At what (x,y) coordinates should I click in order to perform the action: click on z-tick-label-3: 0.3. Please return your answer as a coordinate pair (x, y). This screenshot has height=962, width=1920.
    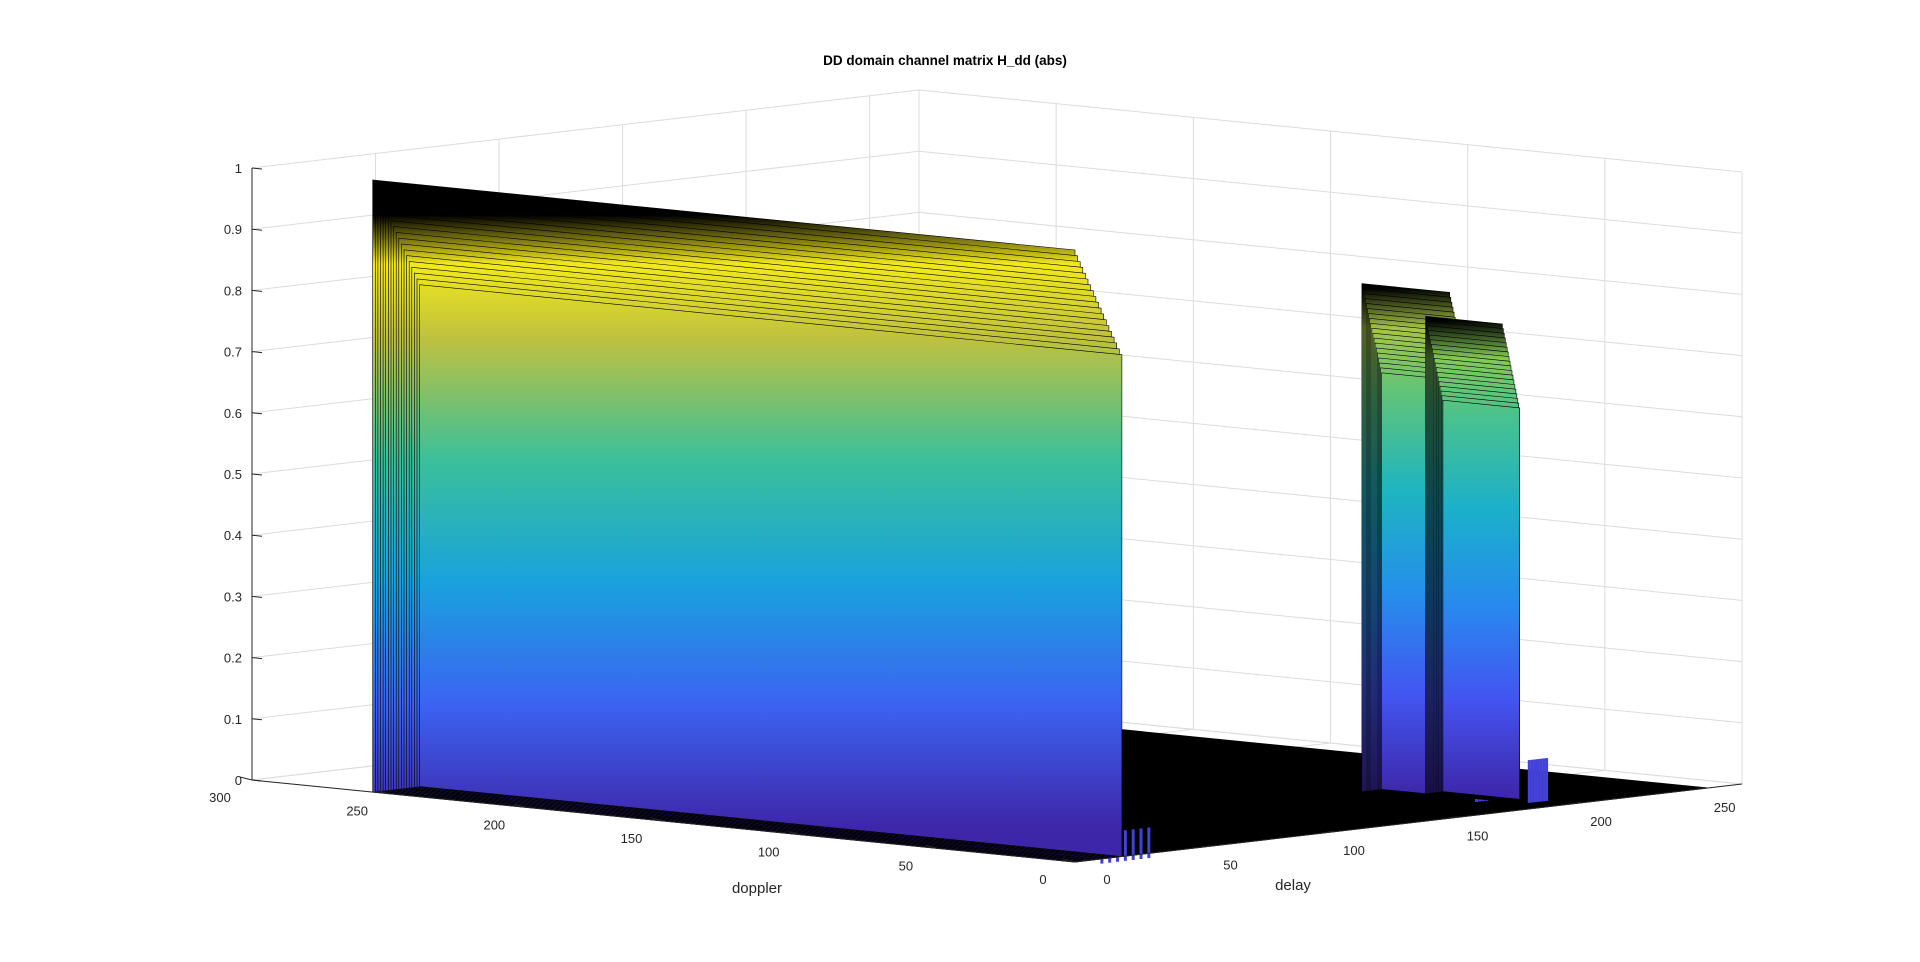
    Looking at the image, I should click on (233, 596).